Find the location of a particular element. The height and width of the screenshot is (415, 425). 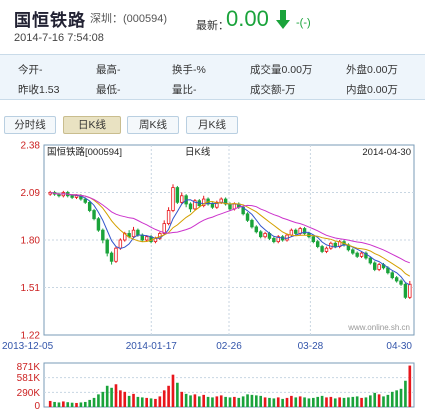

tab-monthly-k: 月K线 is located at coordinates (212, 125).